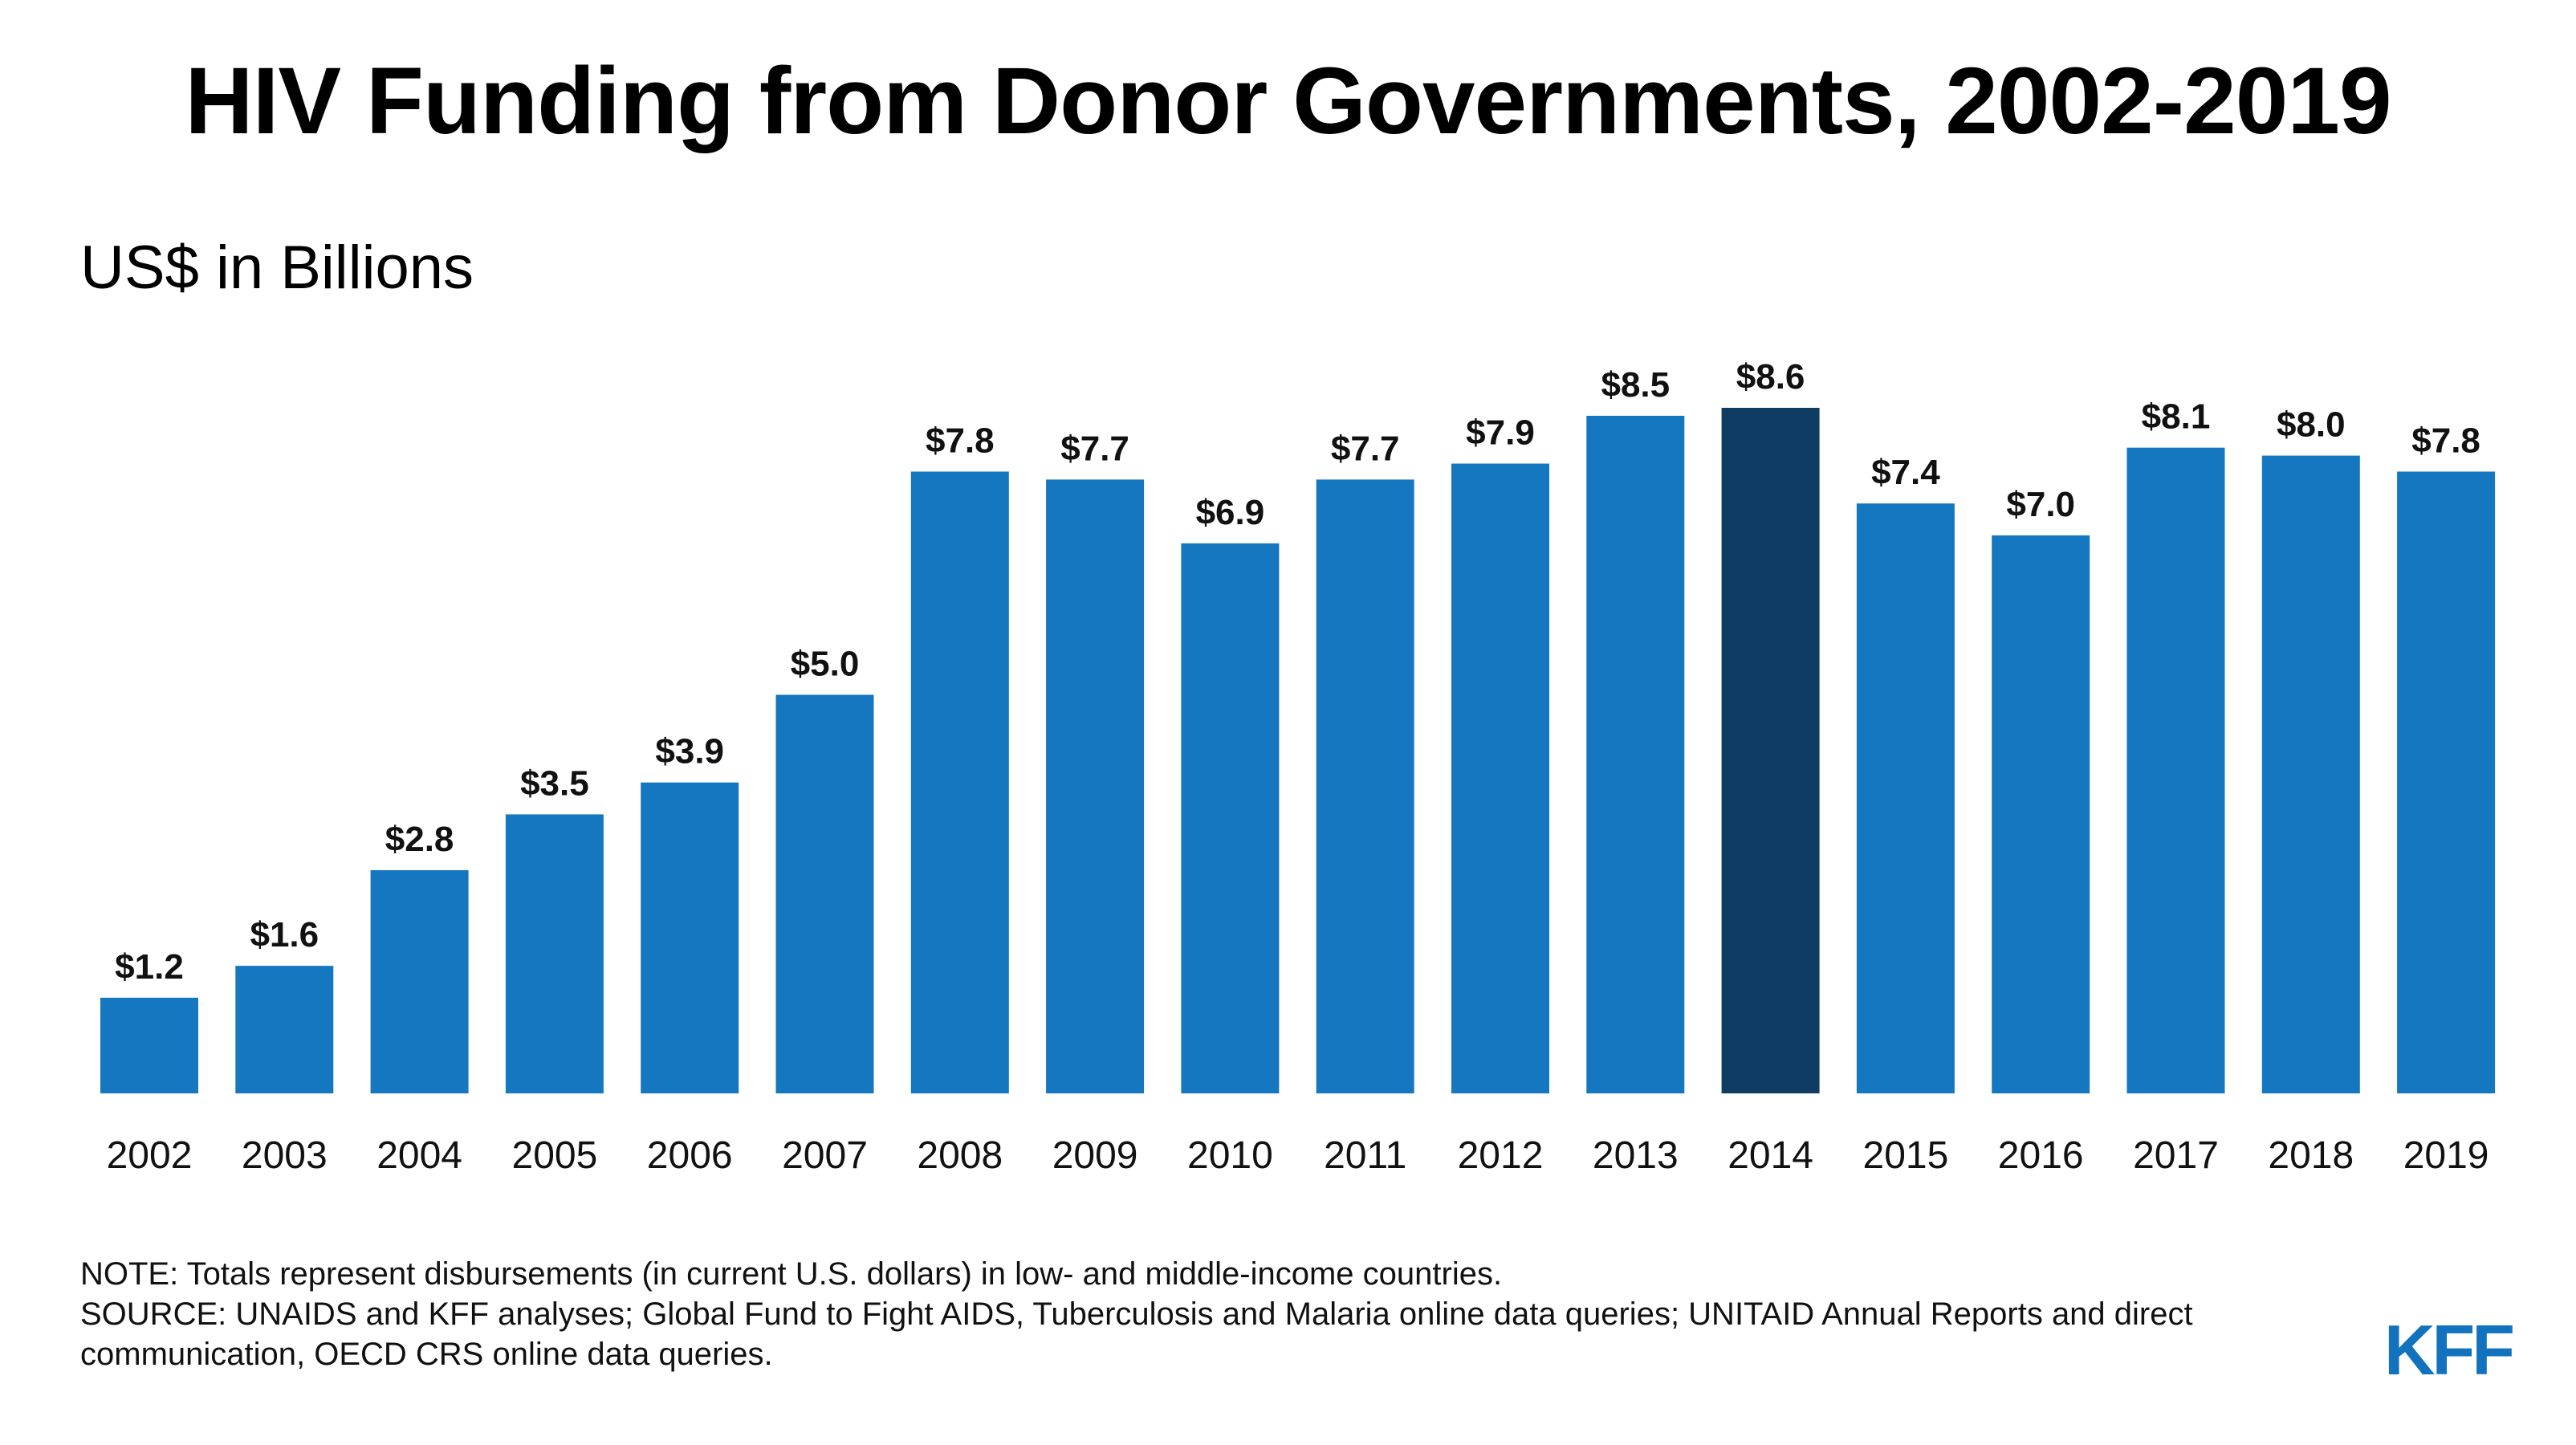  I want to click on x-tick-label-2015: 2015, so click(1906, 1155).